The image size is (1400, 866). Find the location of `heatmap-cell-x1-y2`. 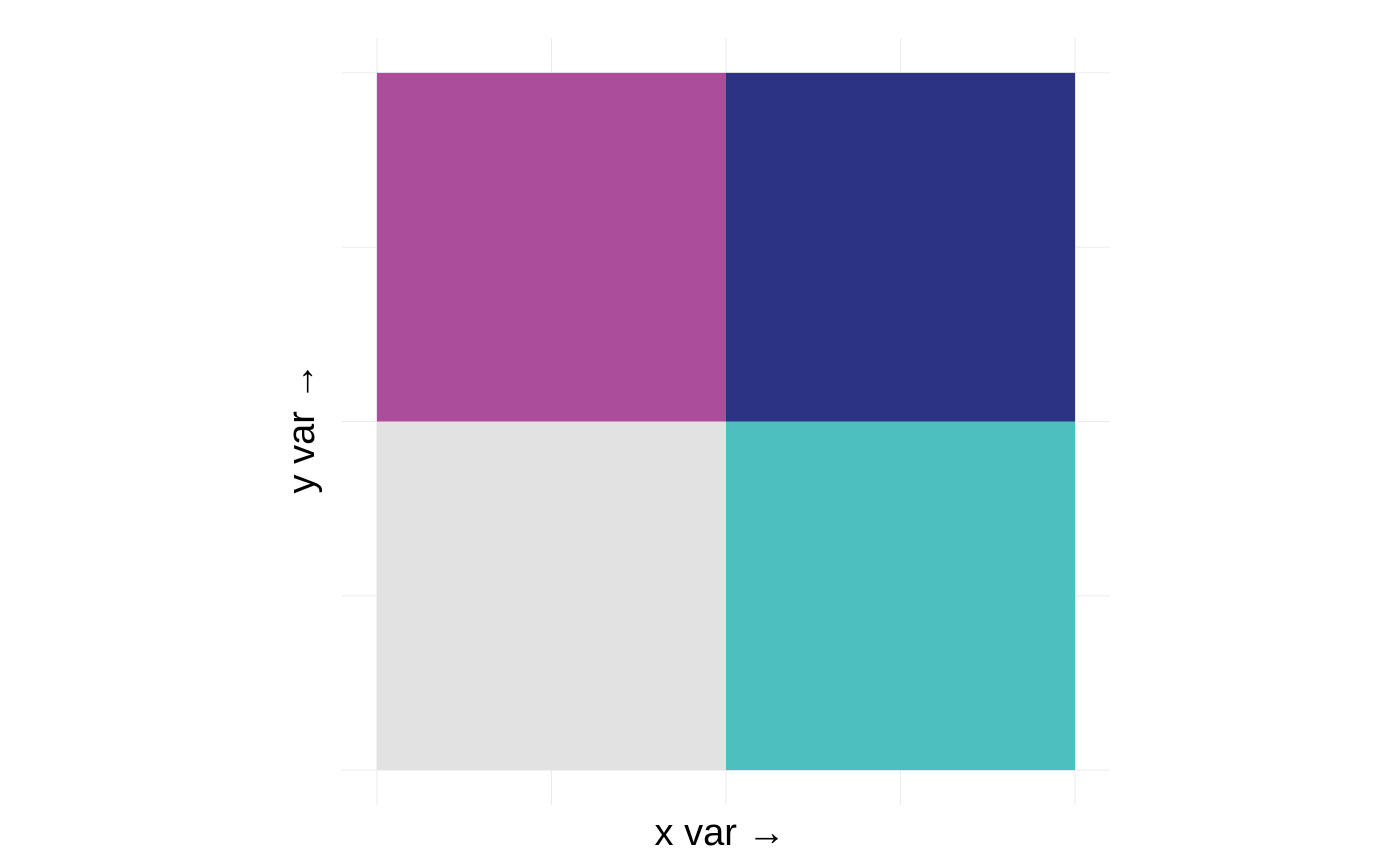

heatmap-cell-x1-y2 is located at coordinates (551, 247).